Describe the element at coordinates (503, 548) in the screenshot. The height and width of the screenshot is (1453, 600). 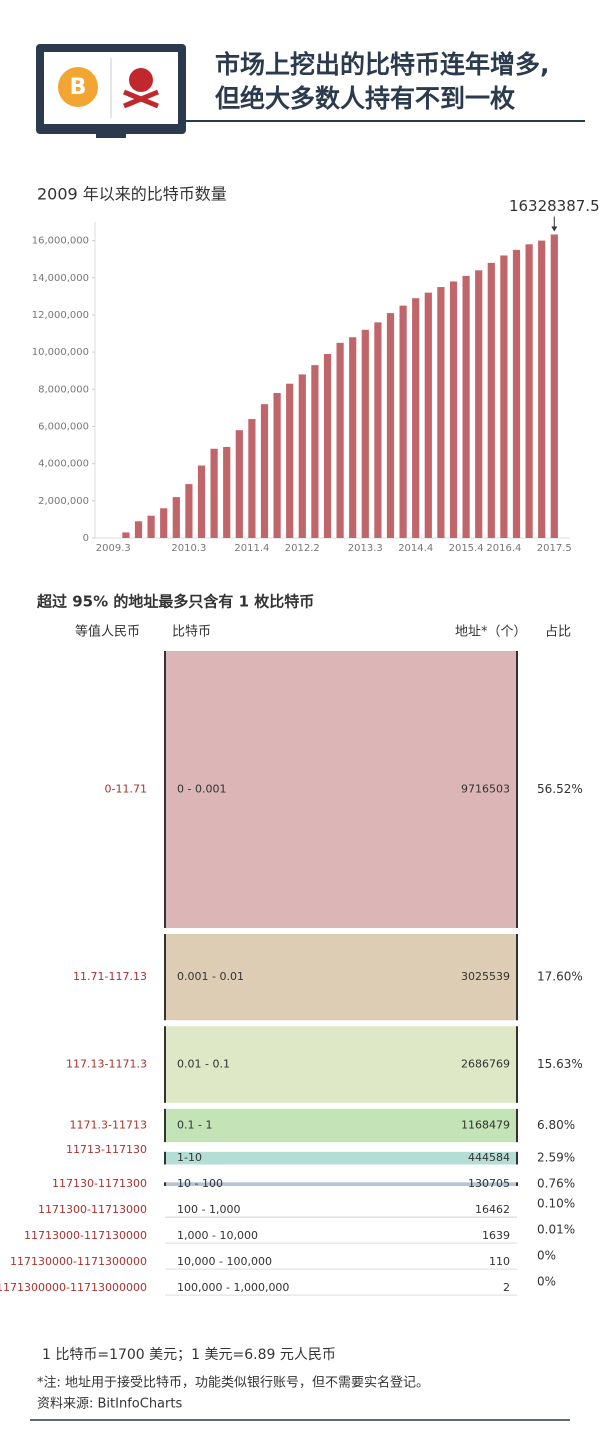
I see `x-tick-label: 2016.4` at that location.